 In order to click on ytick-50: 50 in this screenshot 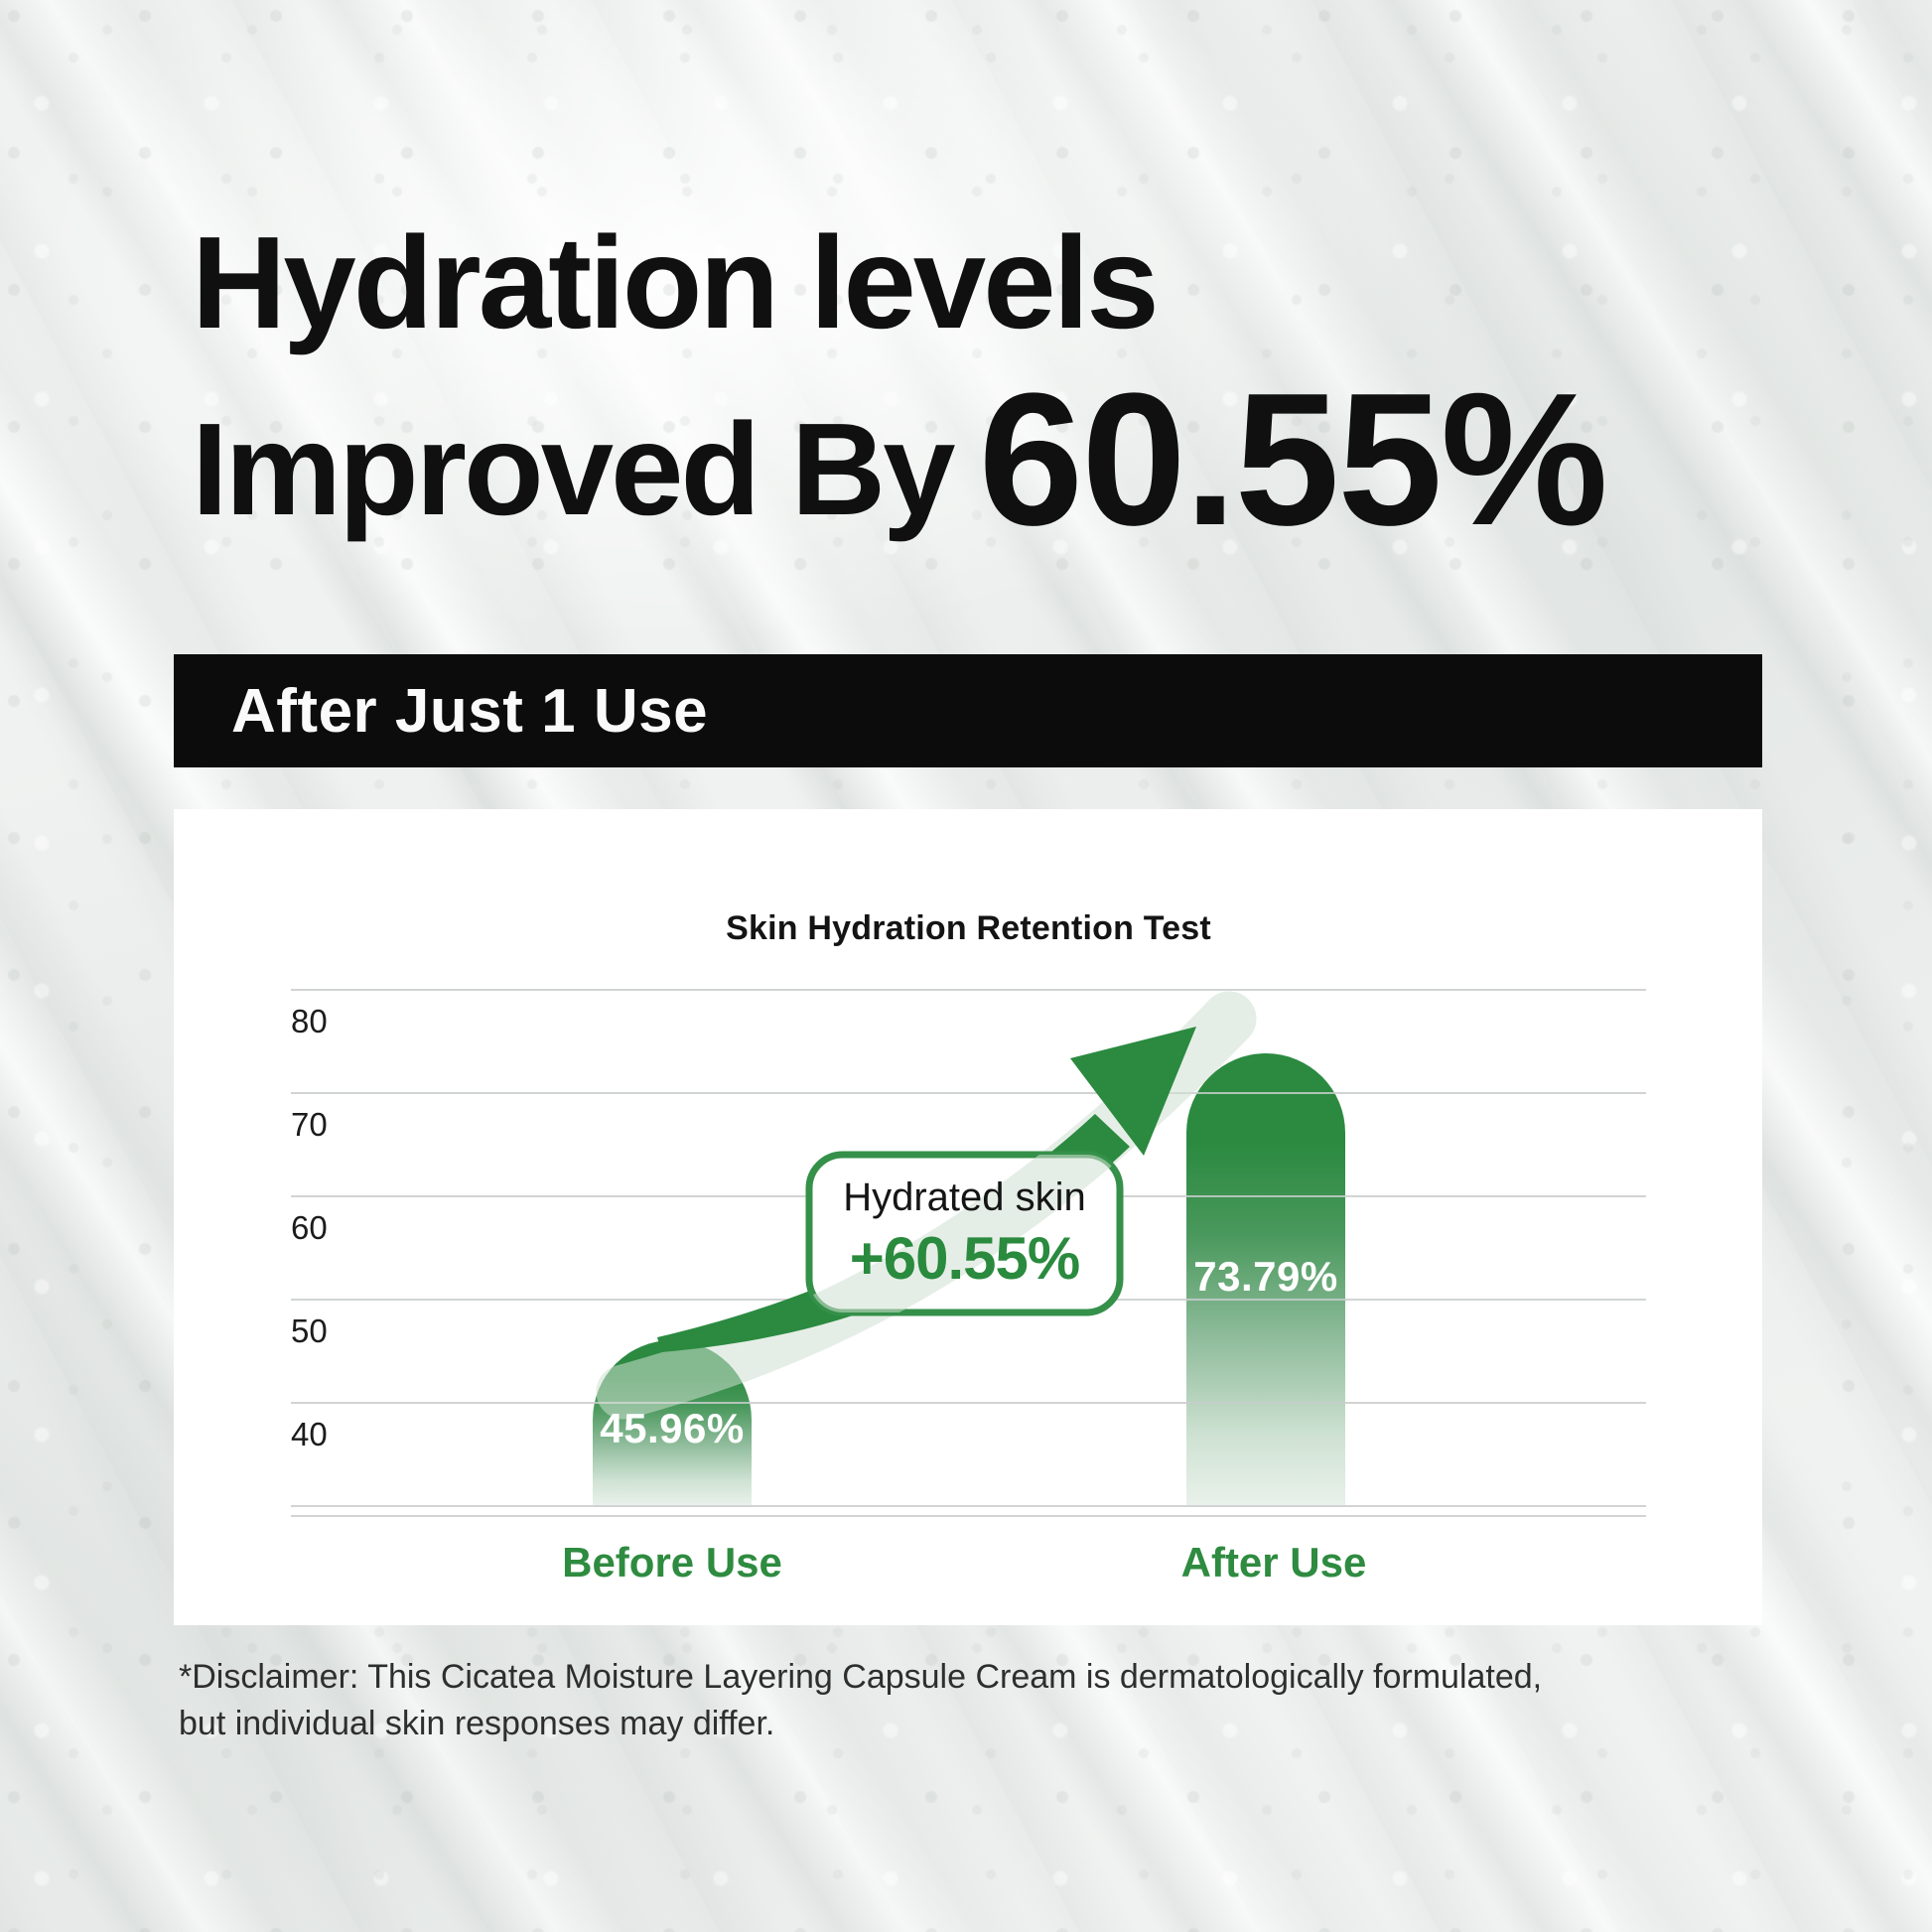, I will do `click(310, 1331)`.